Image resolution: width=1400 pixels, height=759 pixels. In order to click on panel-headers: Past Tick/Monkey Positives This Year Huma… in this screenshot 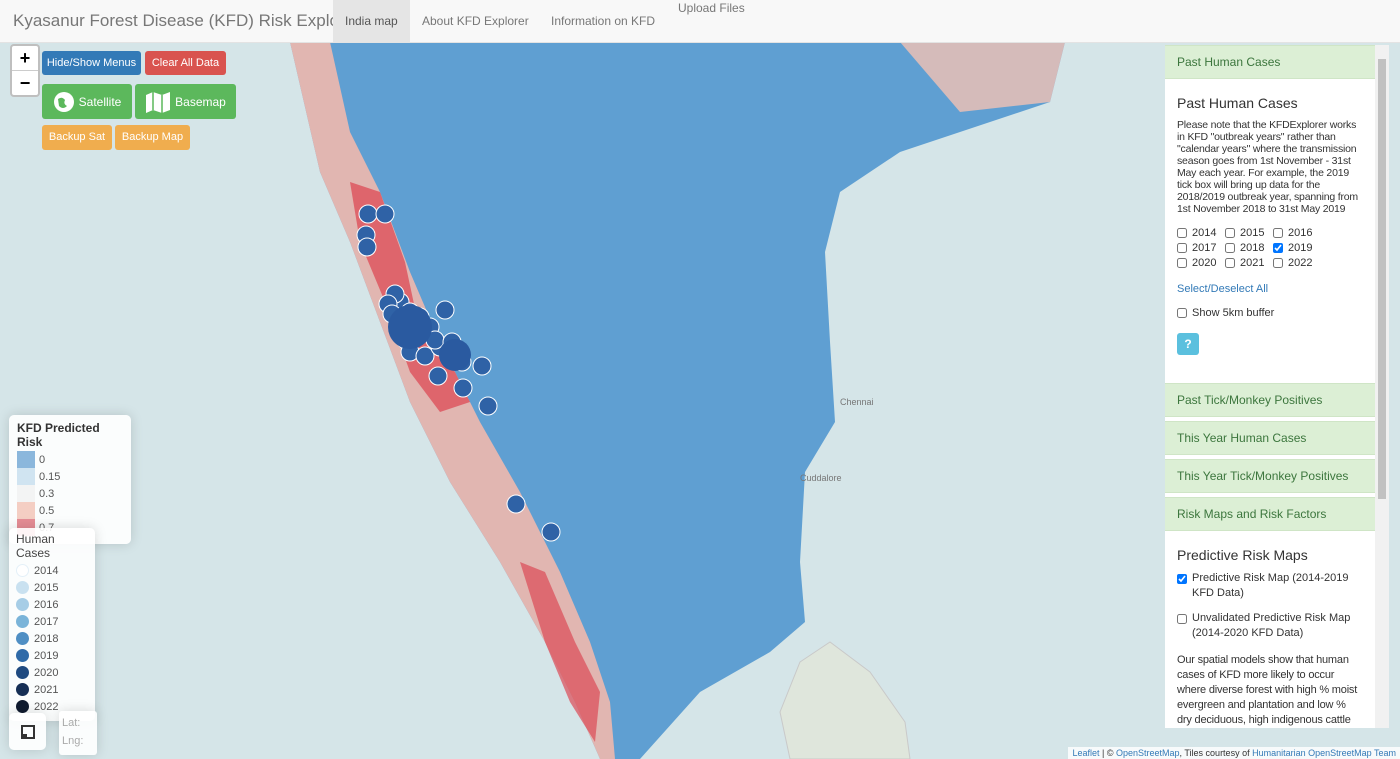, I will do `click(1270, 457)`.